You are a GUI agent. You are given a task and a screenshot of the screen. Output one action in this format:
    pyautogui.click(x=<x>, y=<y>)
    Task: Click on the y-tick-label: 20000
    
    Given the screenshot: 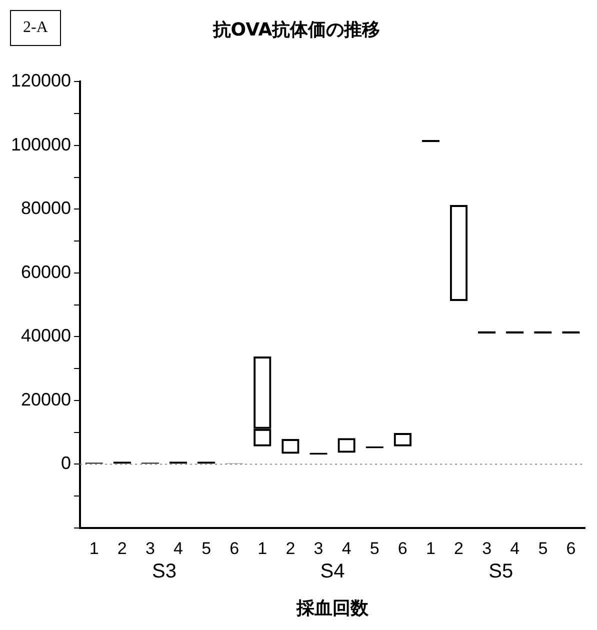 What is the action you would take?
    pyautogui.click(x=46, y=399)
    